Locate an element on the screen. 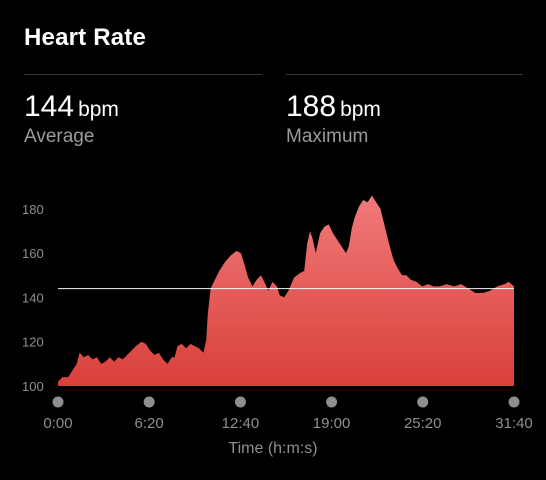  x-tick-label: 12:40 is located at coordinates (241, 423).